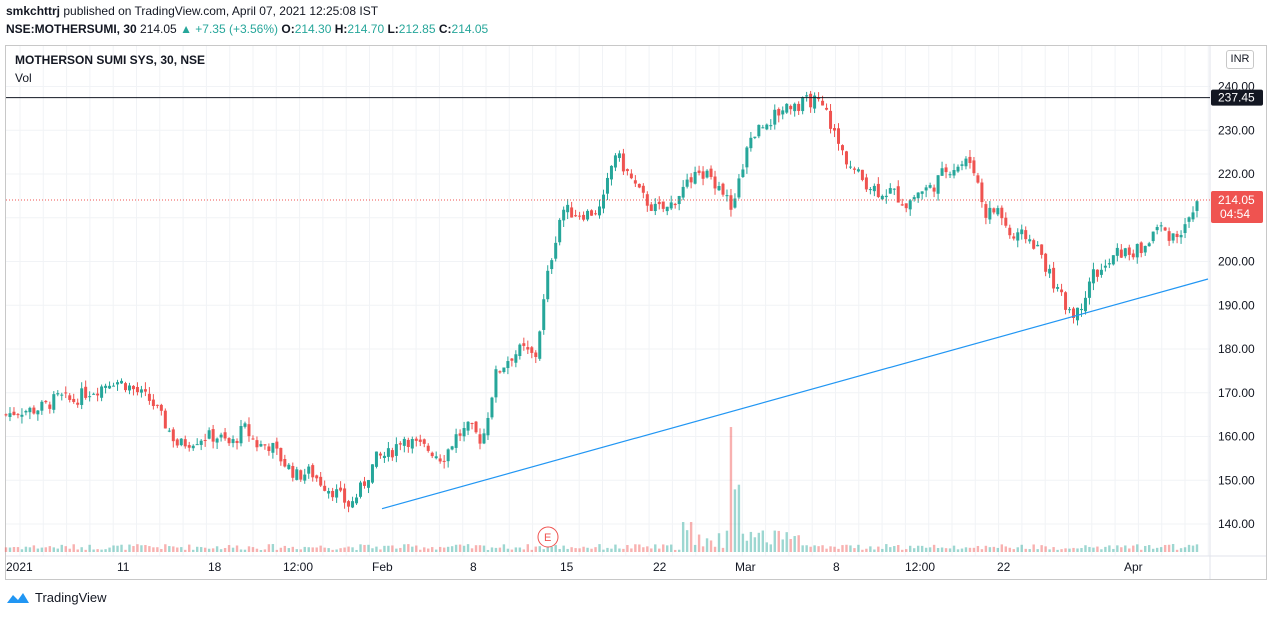 Image resolution: width=1274 pixels, height=617 pixels. I want to click on x-tick-label: 8, so click(473, 567).